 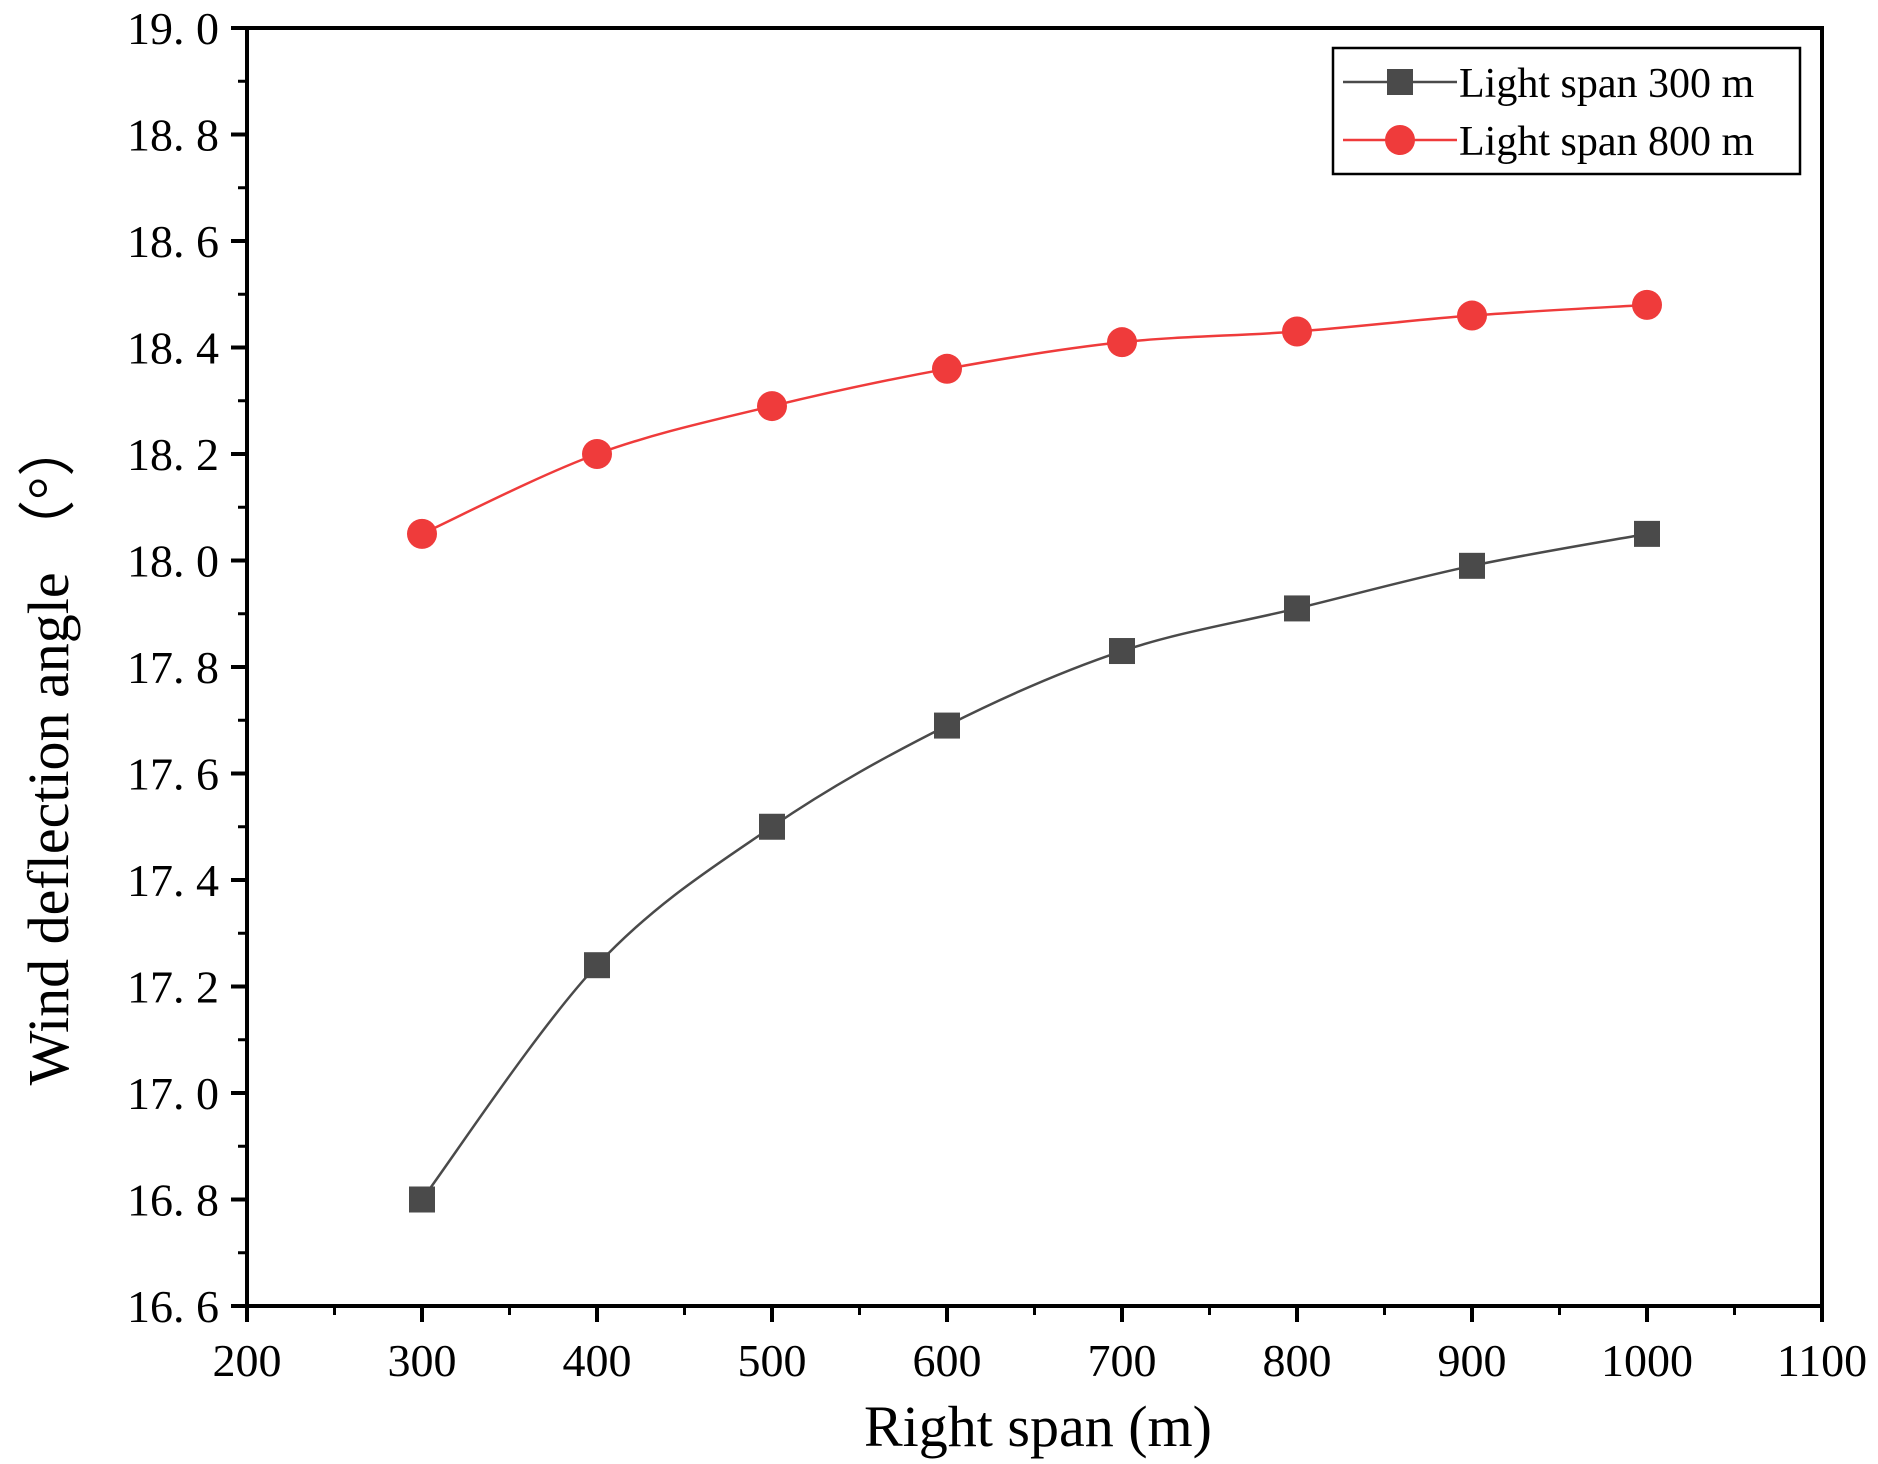 What do you see at coordinates (48, 752) in the screenshot?
I see `y-axis-title: Wind deflection angle （°）` at bounding box center [48, 752].